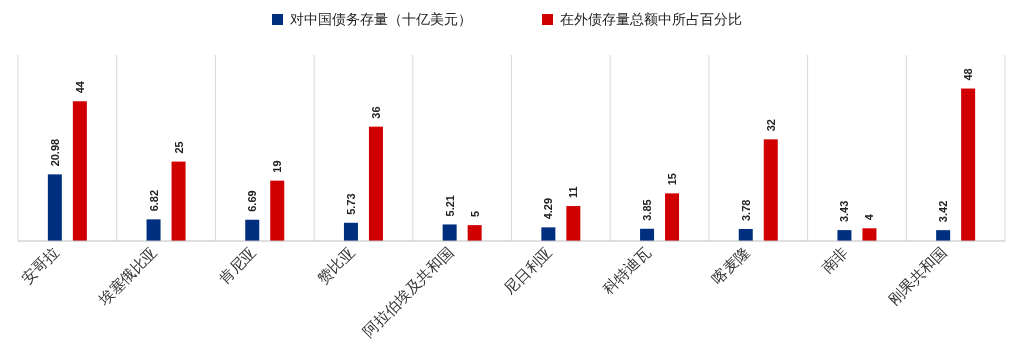 Image resolution: width=1024 pixels, height=364 pixels. What do you see at coordinates (573, 192) in the screenshot?
I see `data-label: 11` at bounding box center [573, 192].